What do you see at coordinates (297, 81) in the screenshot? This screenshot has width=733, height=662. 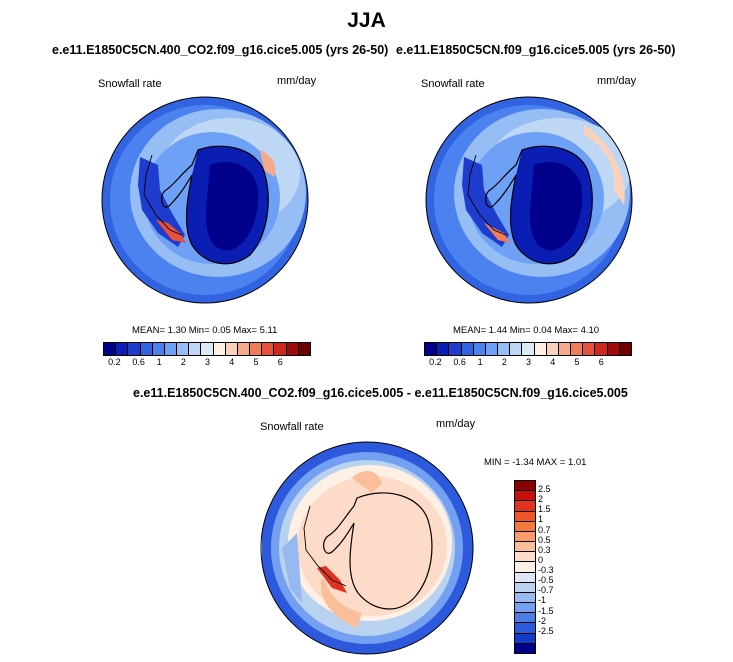 I see `panel-1-units-label: mm/day` at bounding box center [297, 81].